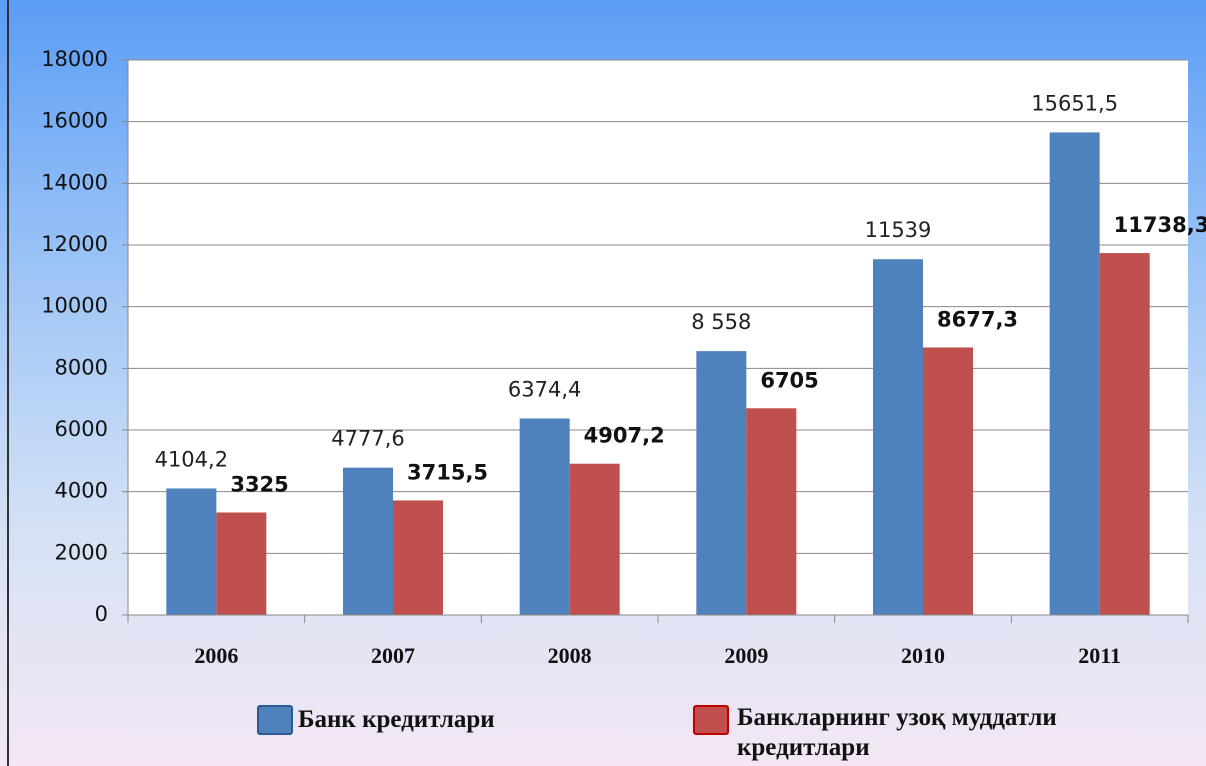 The width and height of the screenshot is (1206, 766). I want to click on data-label: 8 558, so click(721, 322).